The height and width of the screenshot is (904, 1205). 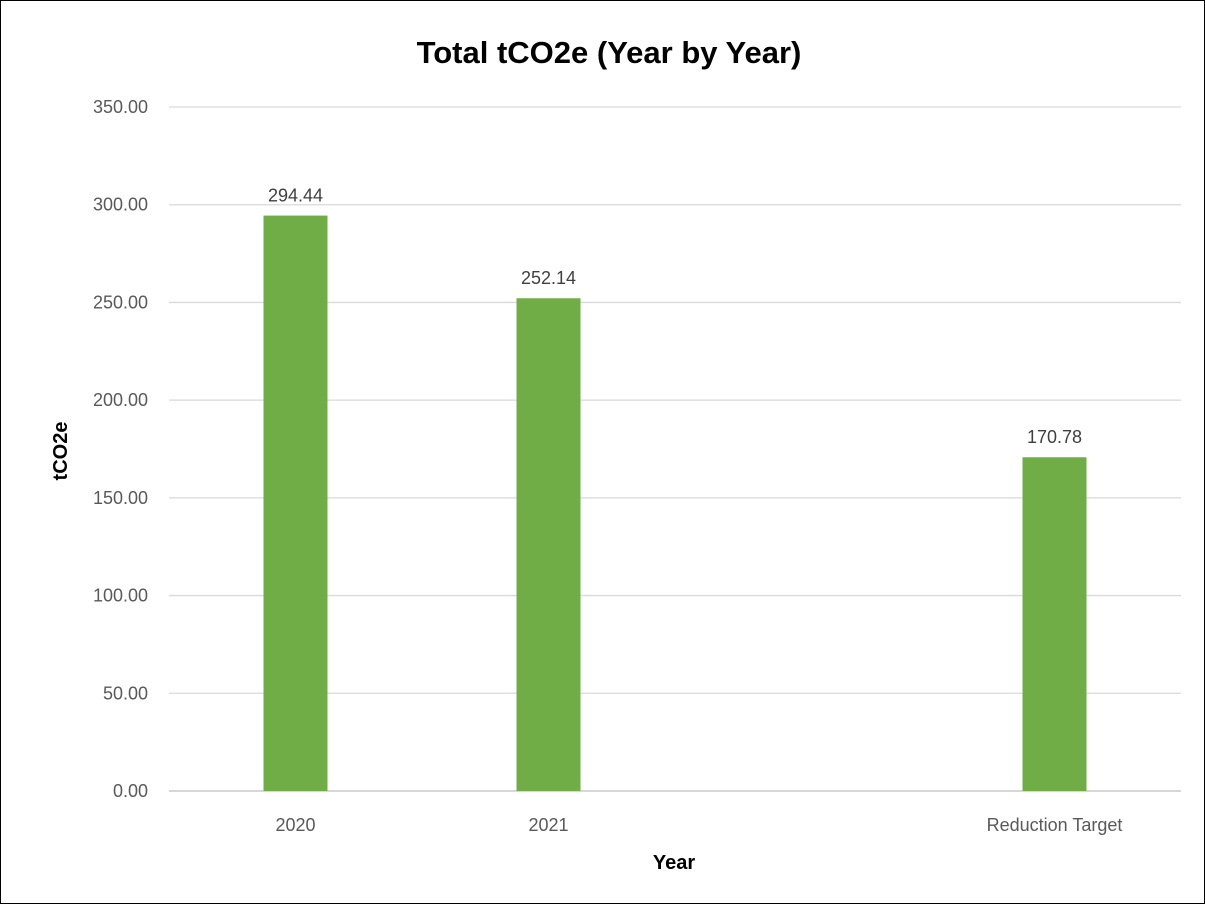 What do you see at coordinates (120, 596) in the screenshot?
I see `y-tick-label: 100.00` at bounding box center [120, 596].